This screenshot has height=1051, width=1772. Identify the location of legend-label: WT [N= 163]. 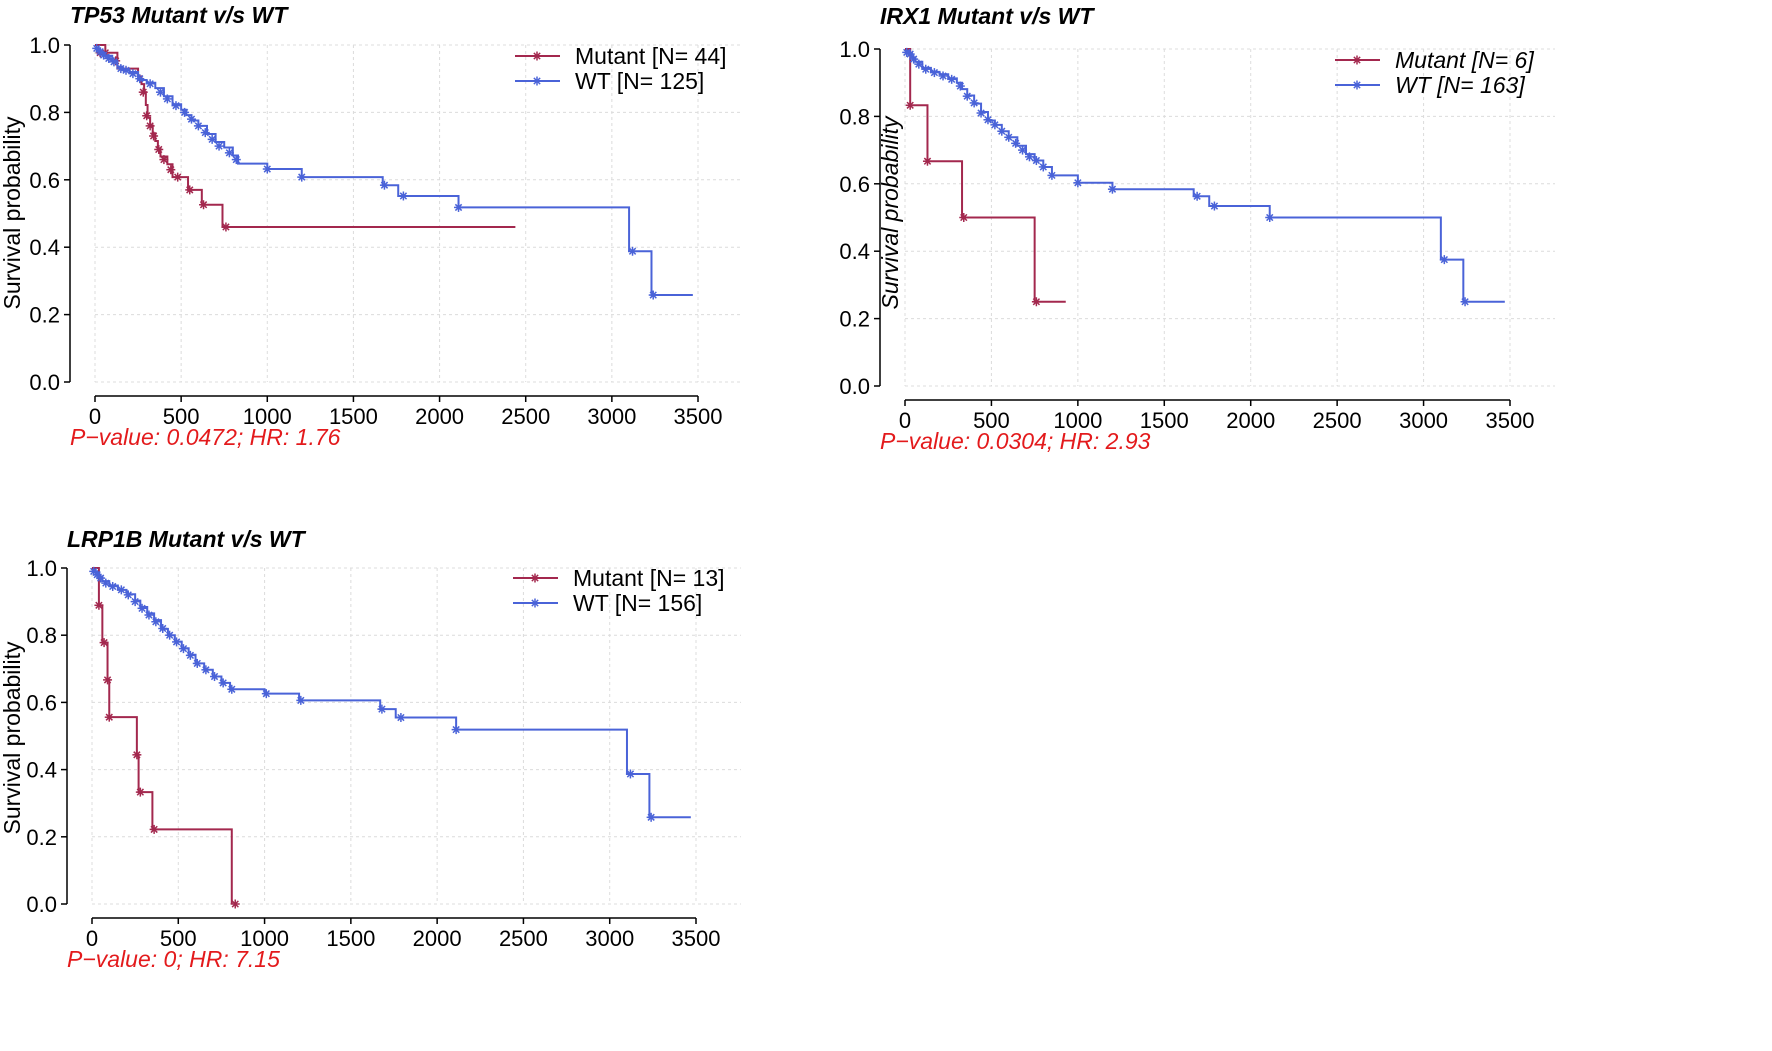
(1460, 85).